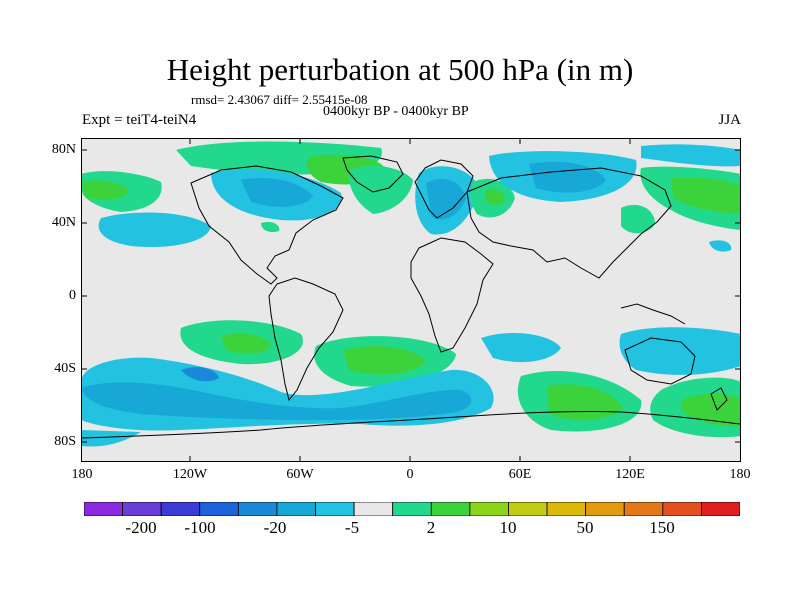 Image resolution: width=800 pixels, height=600 pixels. What do you see at coordinates (190, 474) in the screenshot?
I see `lon-label-120w: 120W` at bounding box center [190, 474].